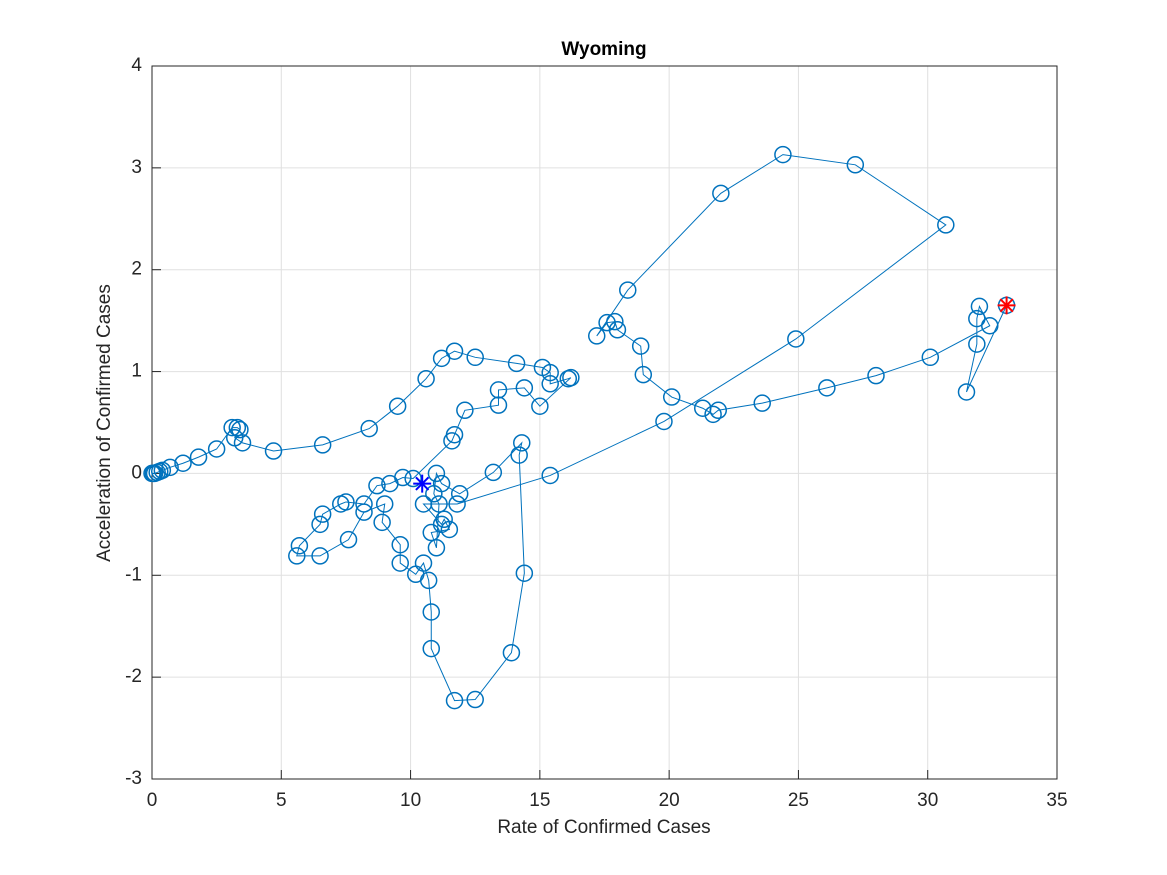  Describe the element at coordinates (133, 676) in the screenshot. I see `y-tick-label: -2` at that location.